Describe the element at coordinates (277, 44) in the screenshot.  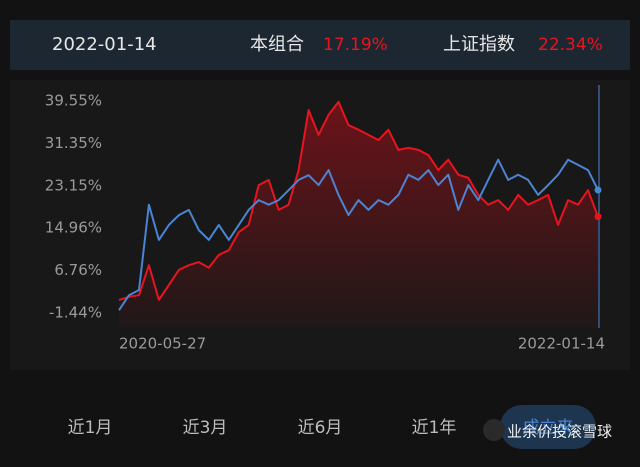
I see `portfolio-label: 本组合` at that location.